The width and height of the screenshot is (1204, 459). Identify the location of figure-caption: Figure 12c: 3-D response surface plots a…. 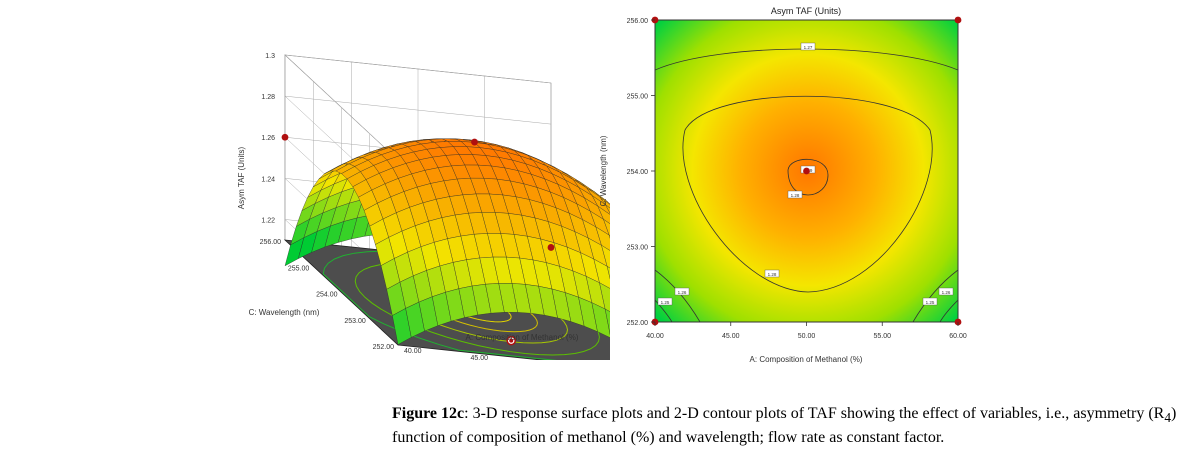
(787, 426).